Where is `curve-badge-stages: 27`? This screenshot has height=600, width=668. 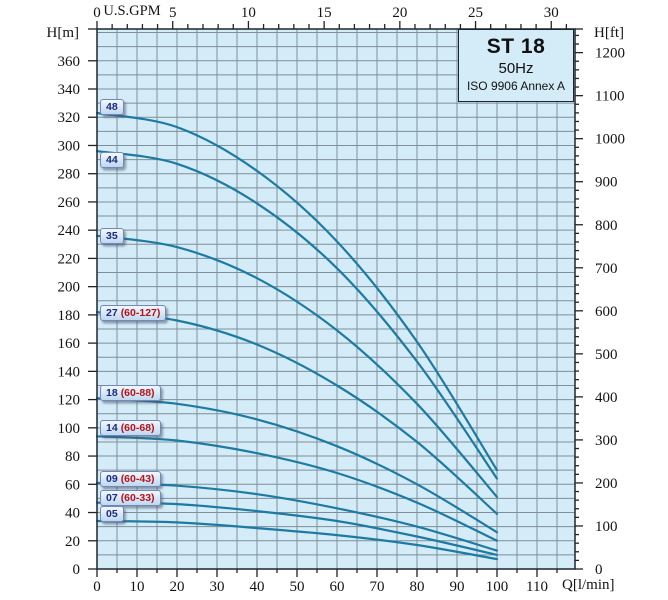
curve-badge-stages: 27 is located at coordinates (112, 313).